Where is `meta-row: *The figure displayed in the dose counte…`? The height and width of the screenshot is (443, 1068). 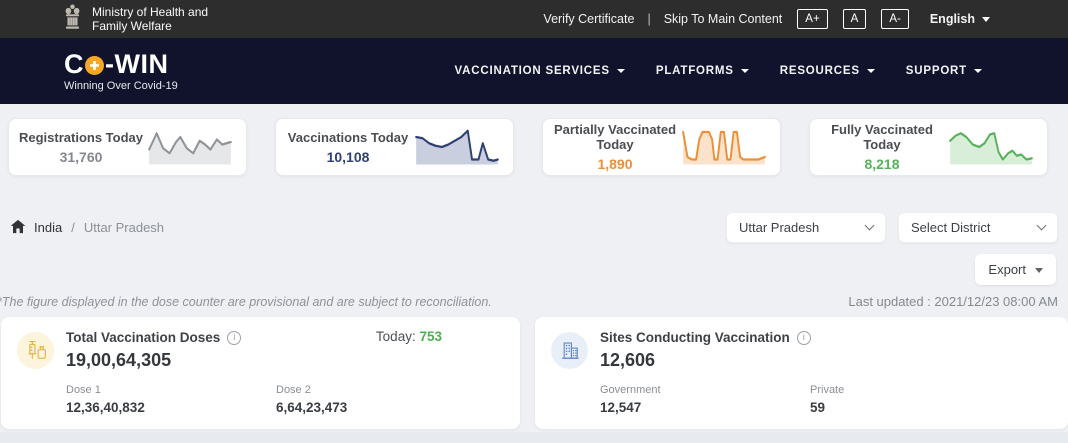 meta-row: *The figure displayed in the dose counte… is located at coordinates (529, 301).